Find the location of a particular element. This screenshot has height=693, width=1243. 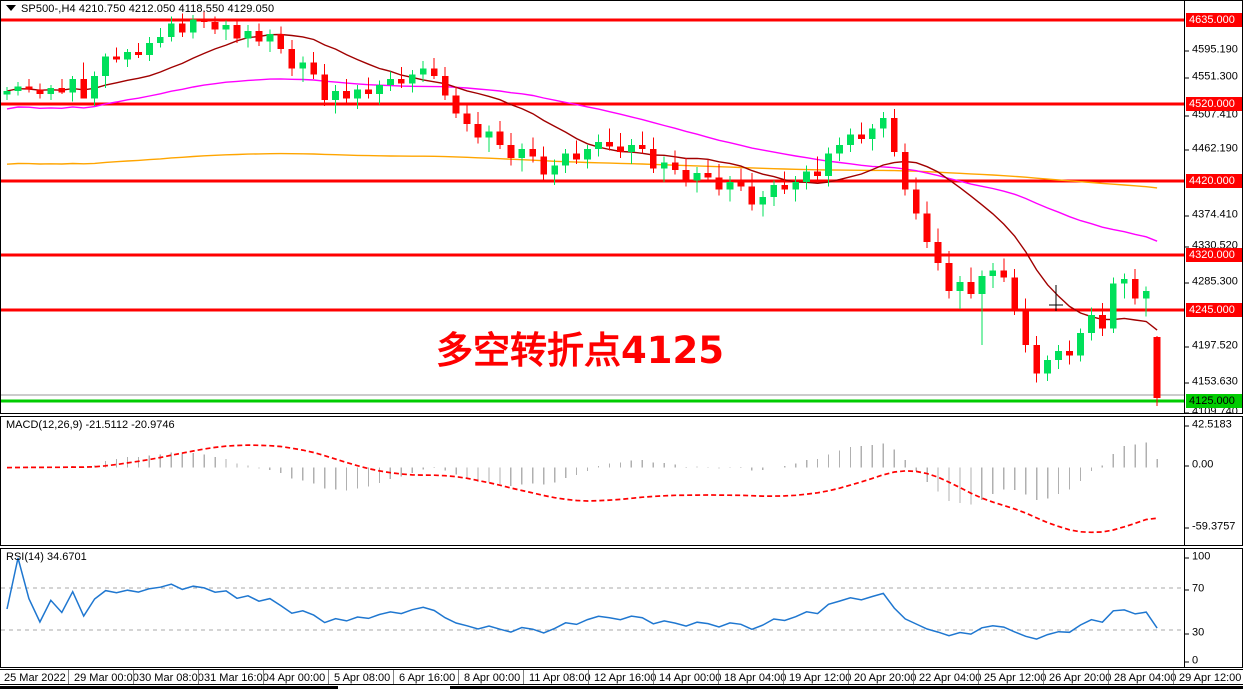

price-level-label: 4420.000 is located at coordinates (1214, 181).